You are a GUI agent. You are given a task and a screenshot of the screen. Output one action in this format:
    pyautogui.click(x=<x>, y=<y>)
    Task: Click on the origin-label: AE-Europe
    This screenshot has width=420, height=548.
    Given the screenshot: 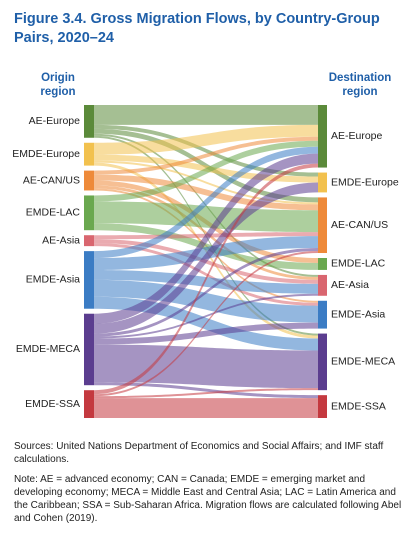 What is the action you would take?
    pyautogui.click(x=55, y=121)
    